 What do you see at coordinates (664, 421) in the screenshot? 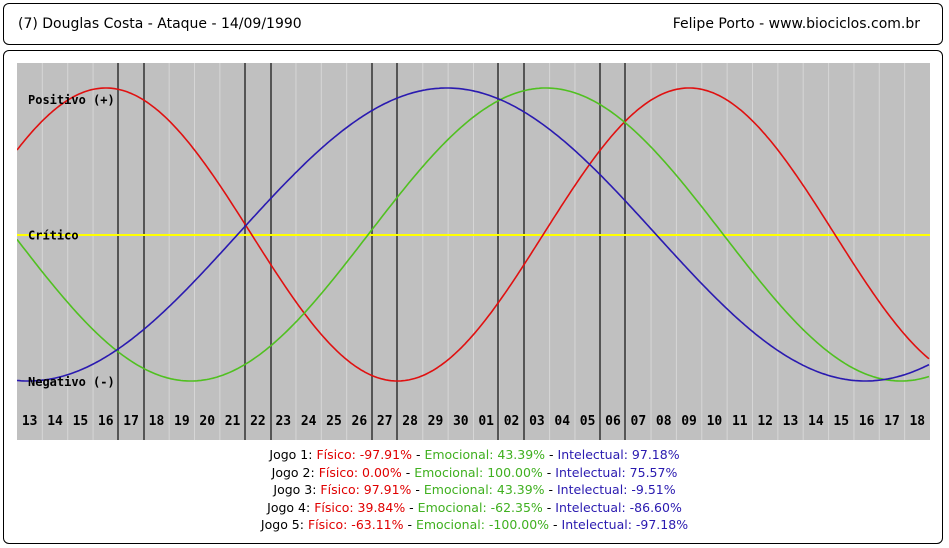
I see `day-label: 08` at bounding box center [664, 421].